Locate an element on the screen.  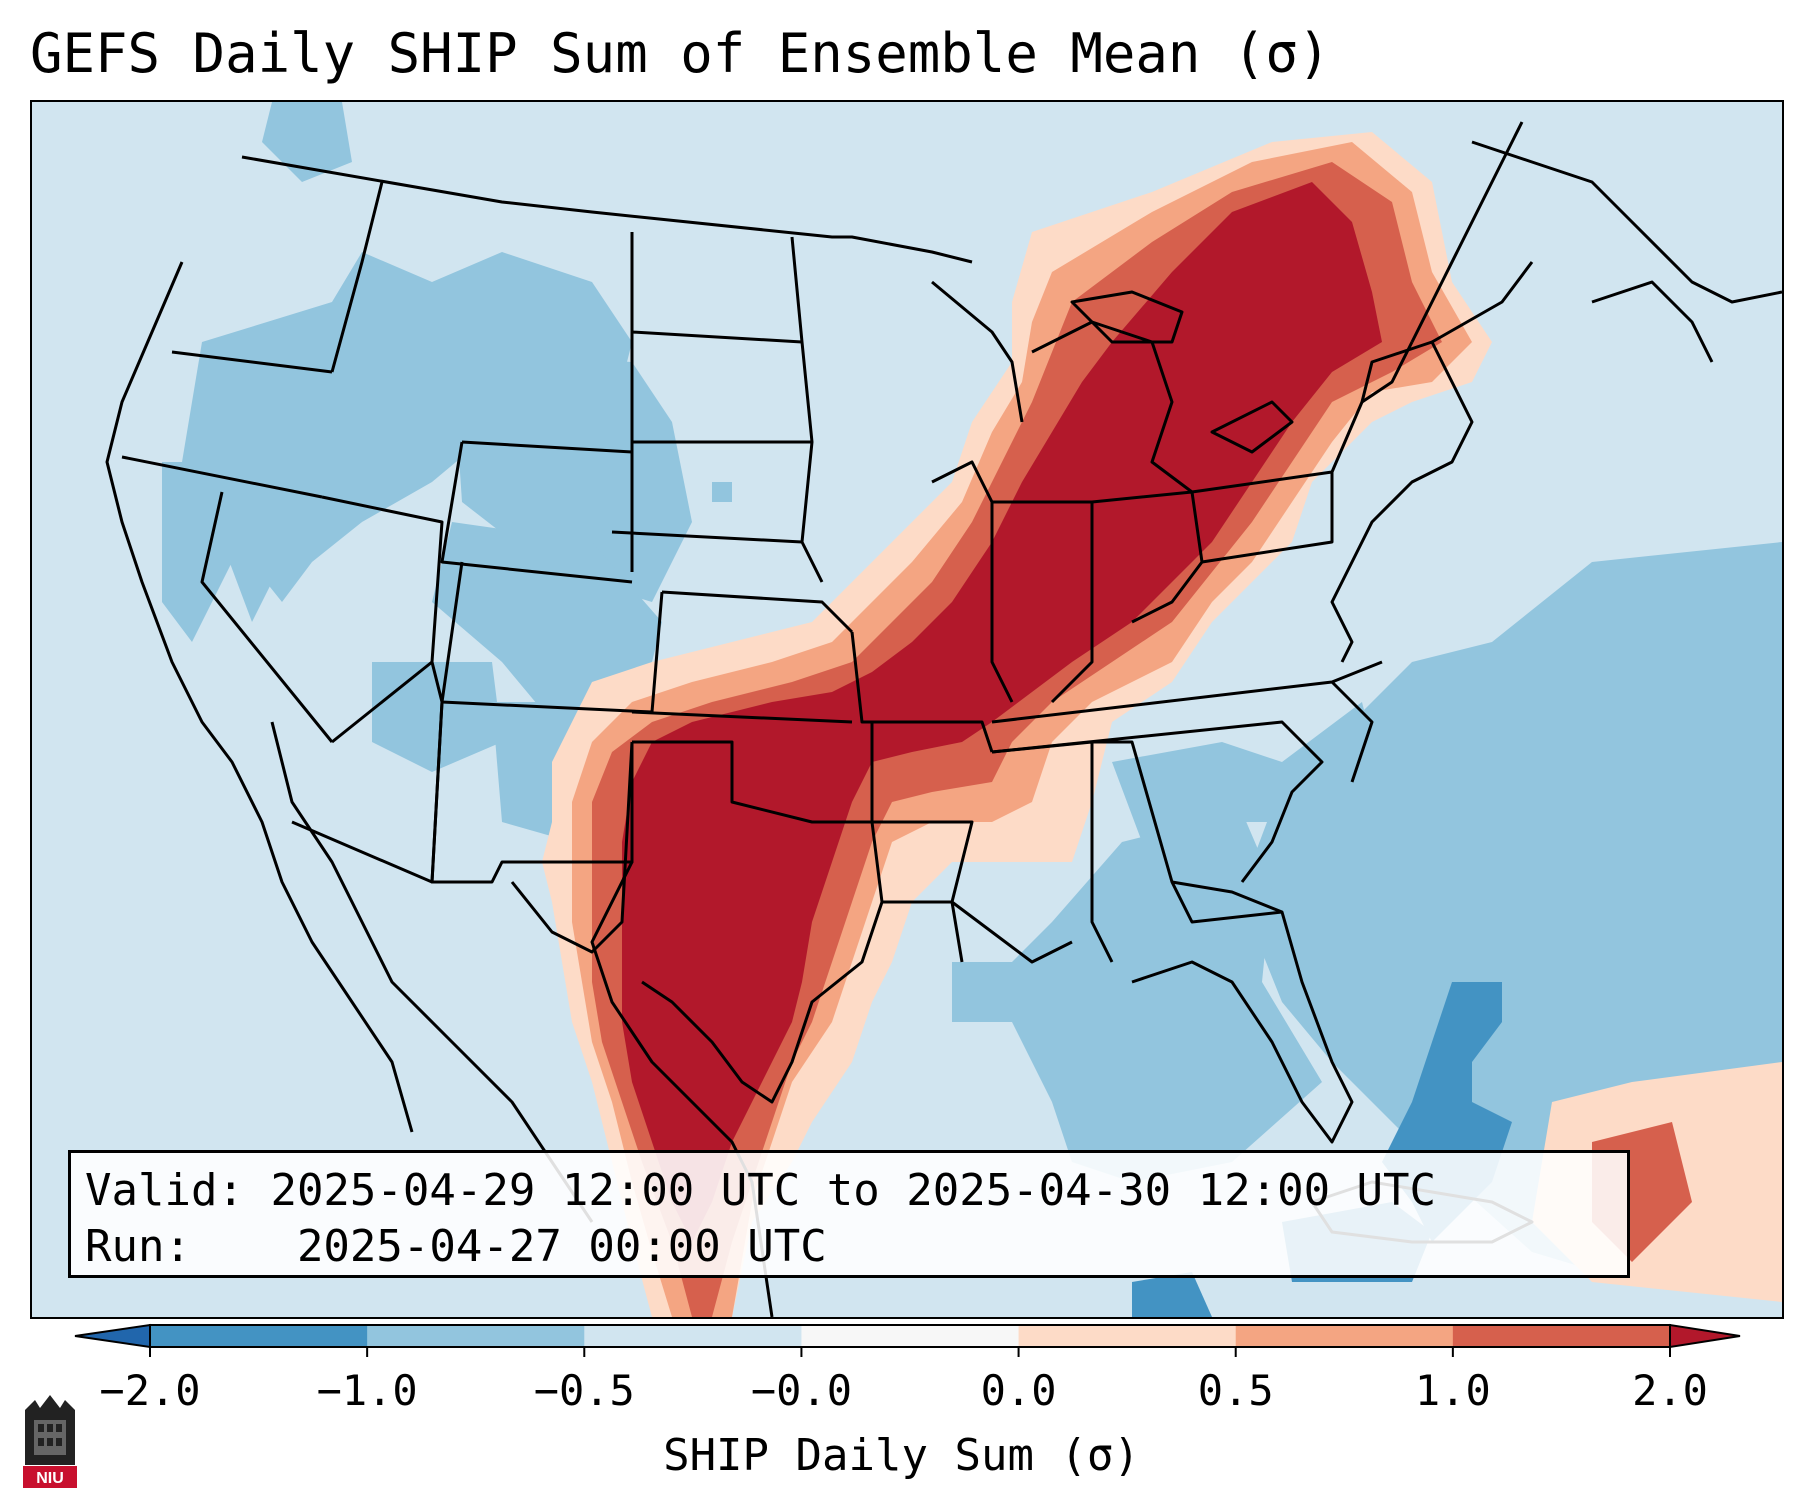
niu-logo: NIU is located at coordinates (50, 1441).